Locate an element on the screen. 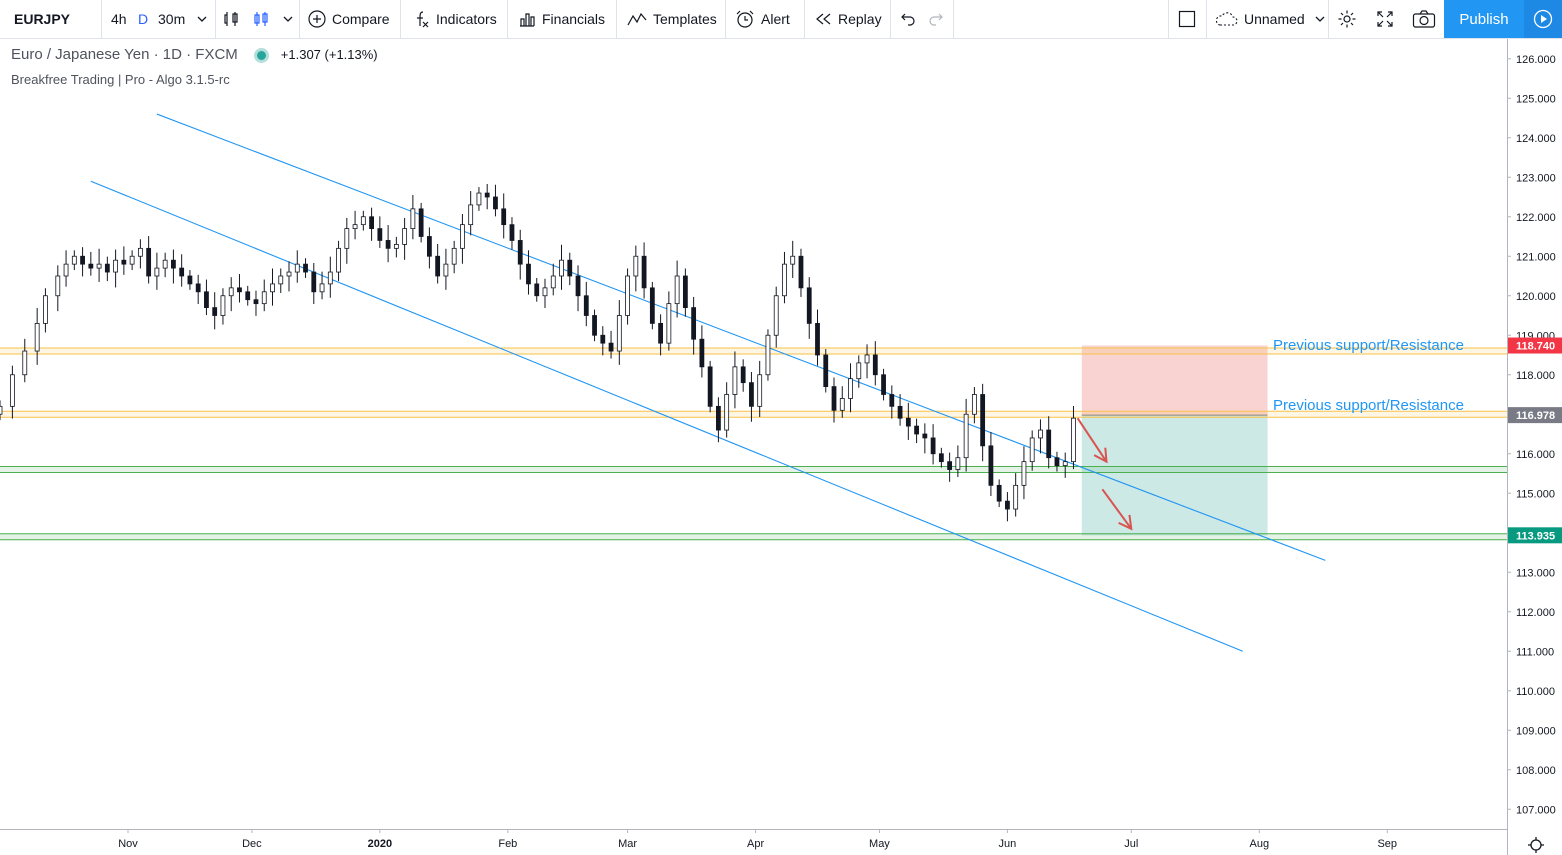  price-tick-label: 109.000 is located at coordinates (1536, 731).